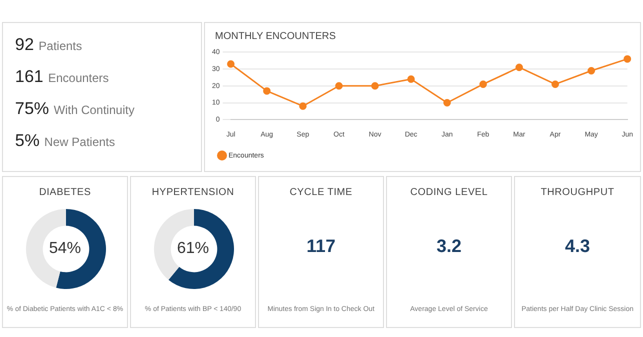 Image resolution: width=643 pixels, height=337 pixels. Describe the element at coordinates (75, 109) in the screenshot. I see `text: 75% With Continuity` at that location.